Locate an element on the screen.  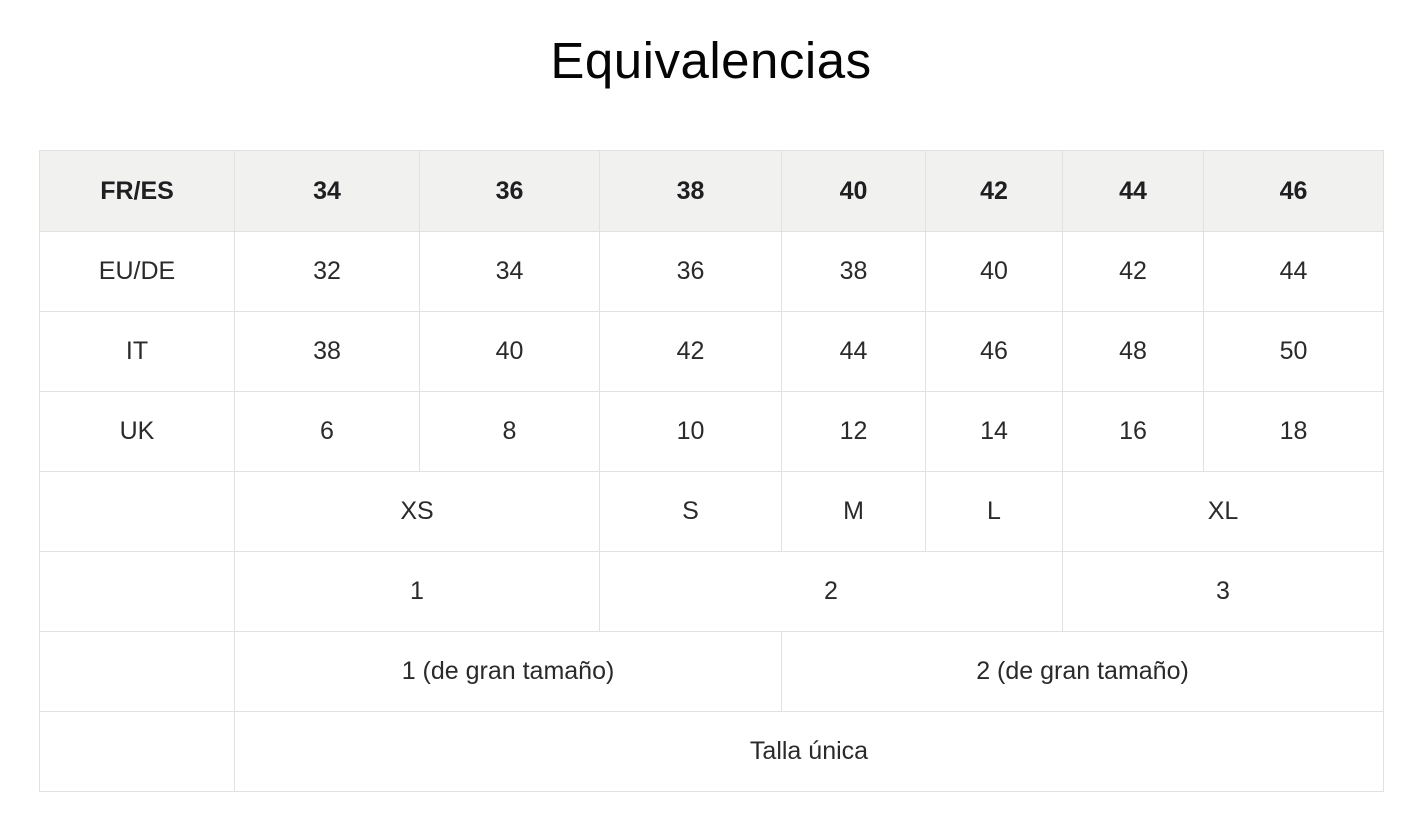
row-label: IT is located at coordinates (137, 352).